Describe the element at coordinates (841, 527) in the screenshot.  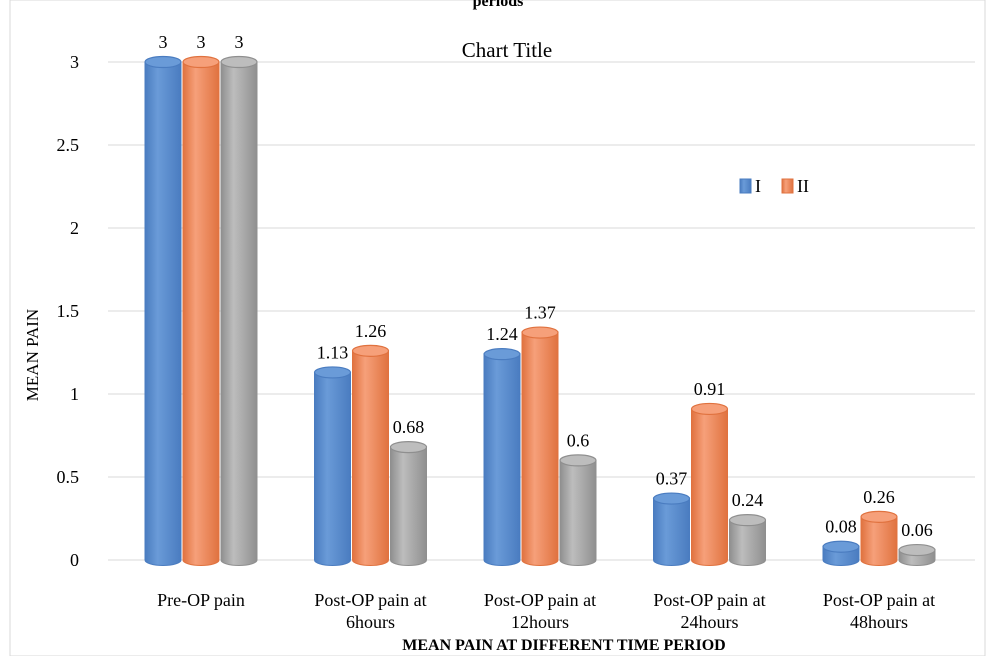
I see `data-label: 0.08` at that location.